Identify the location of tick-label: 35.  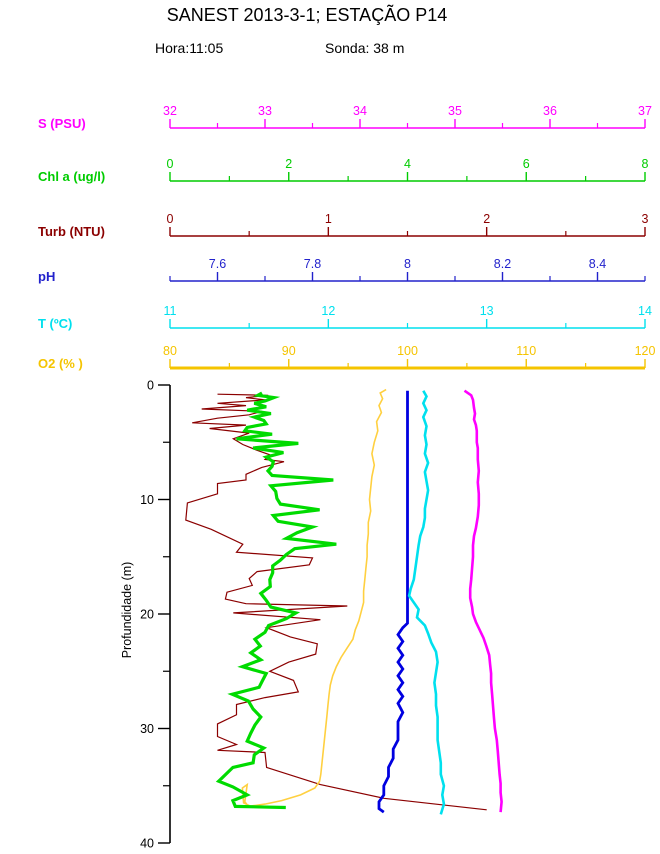
(455, 111).